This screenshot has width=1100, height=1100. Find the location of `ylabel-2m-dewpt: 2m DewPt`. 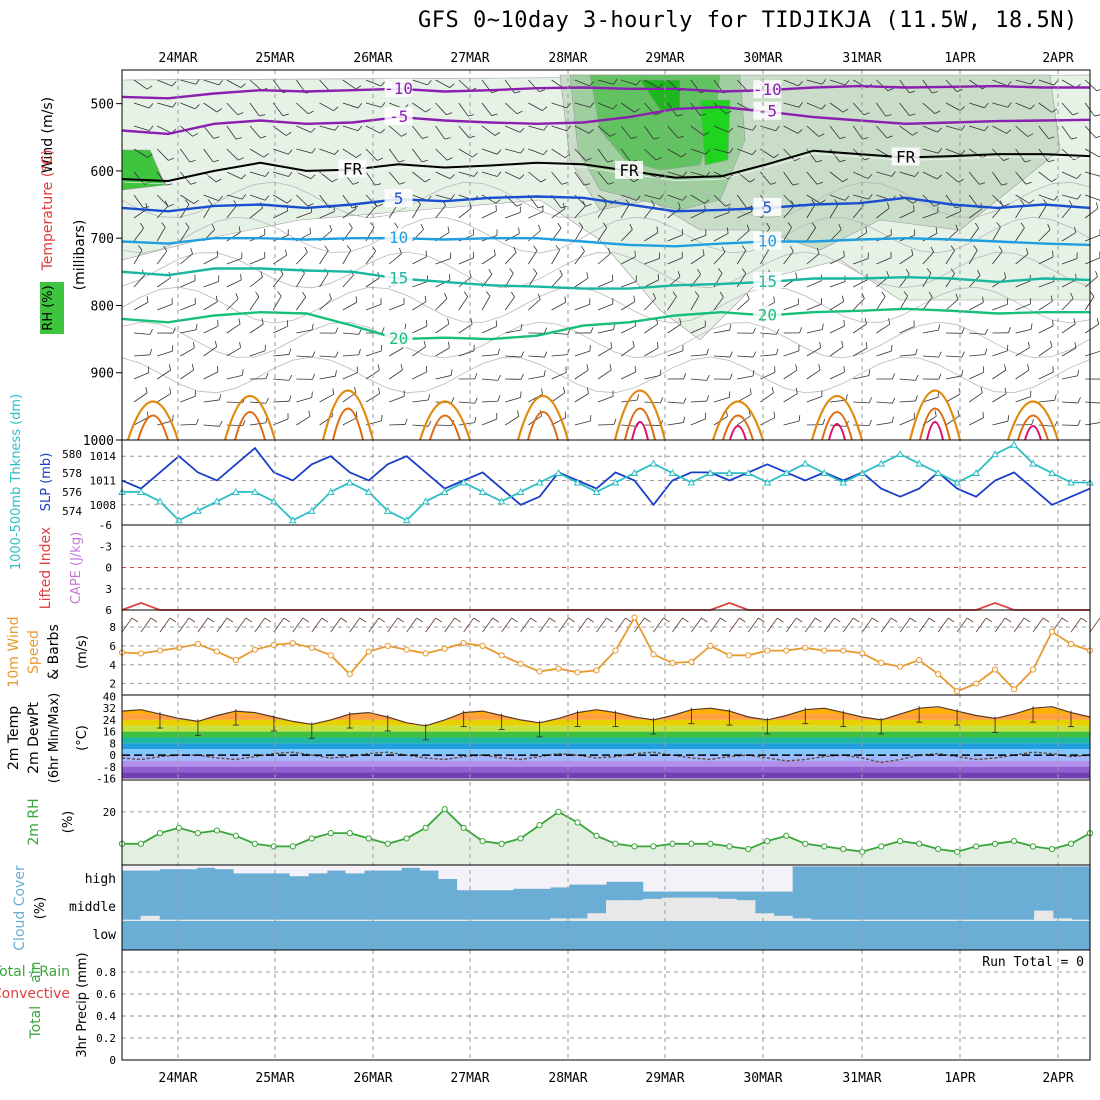

ylabel-2m-dewpt: 2m DewPt is located at coordinates (34, 738).